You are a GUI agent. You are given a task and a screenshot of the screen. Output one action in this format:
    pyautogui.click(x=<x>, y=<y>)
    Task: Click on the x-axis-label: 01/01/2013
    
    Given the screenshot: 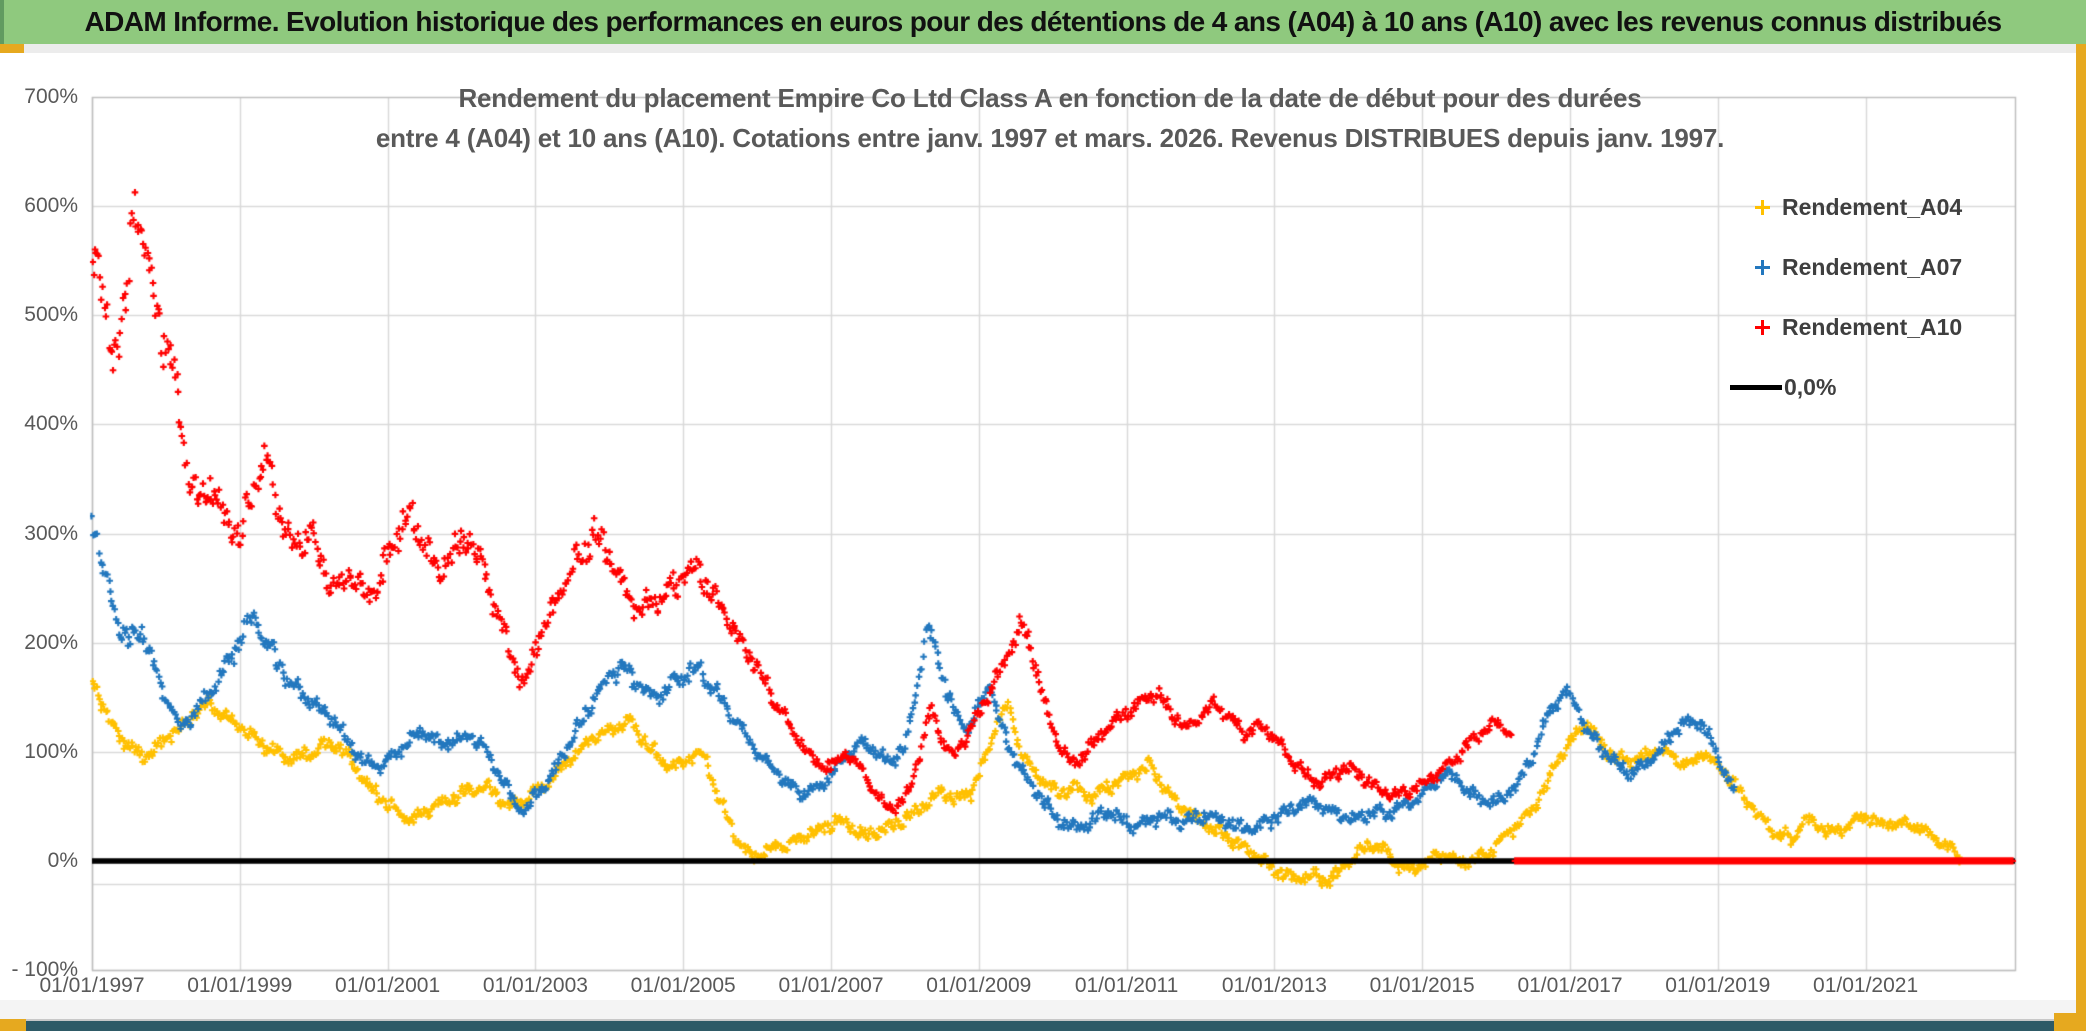 What is the action you would take?
    pyautogui.click(x=1274, y=985)
    